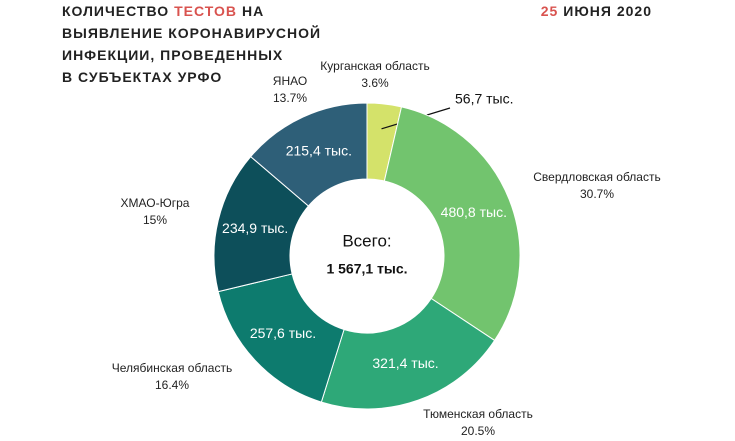 The height and width of the screenshot is (441, 735). I want to click on chart-title-part: В СУБЪЕКТАХ УРФО, so click(142, 77).